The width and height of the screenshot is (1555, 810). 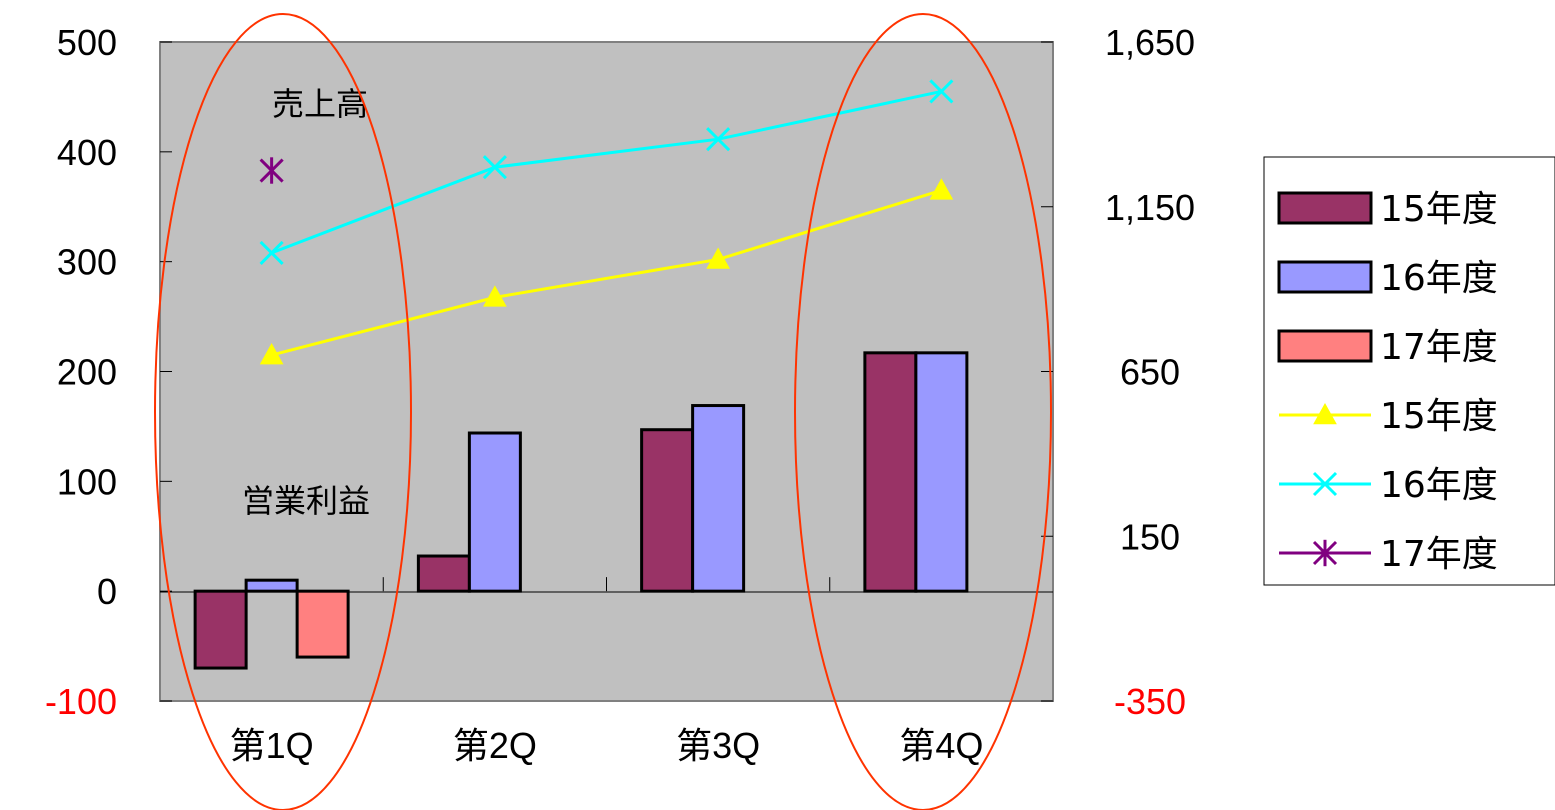 I want to click on y-left-tick-label: 300, so click(x=87, y=262).